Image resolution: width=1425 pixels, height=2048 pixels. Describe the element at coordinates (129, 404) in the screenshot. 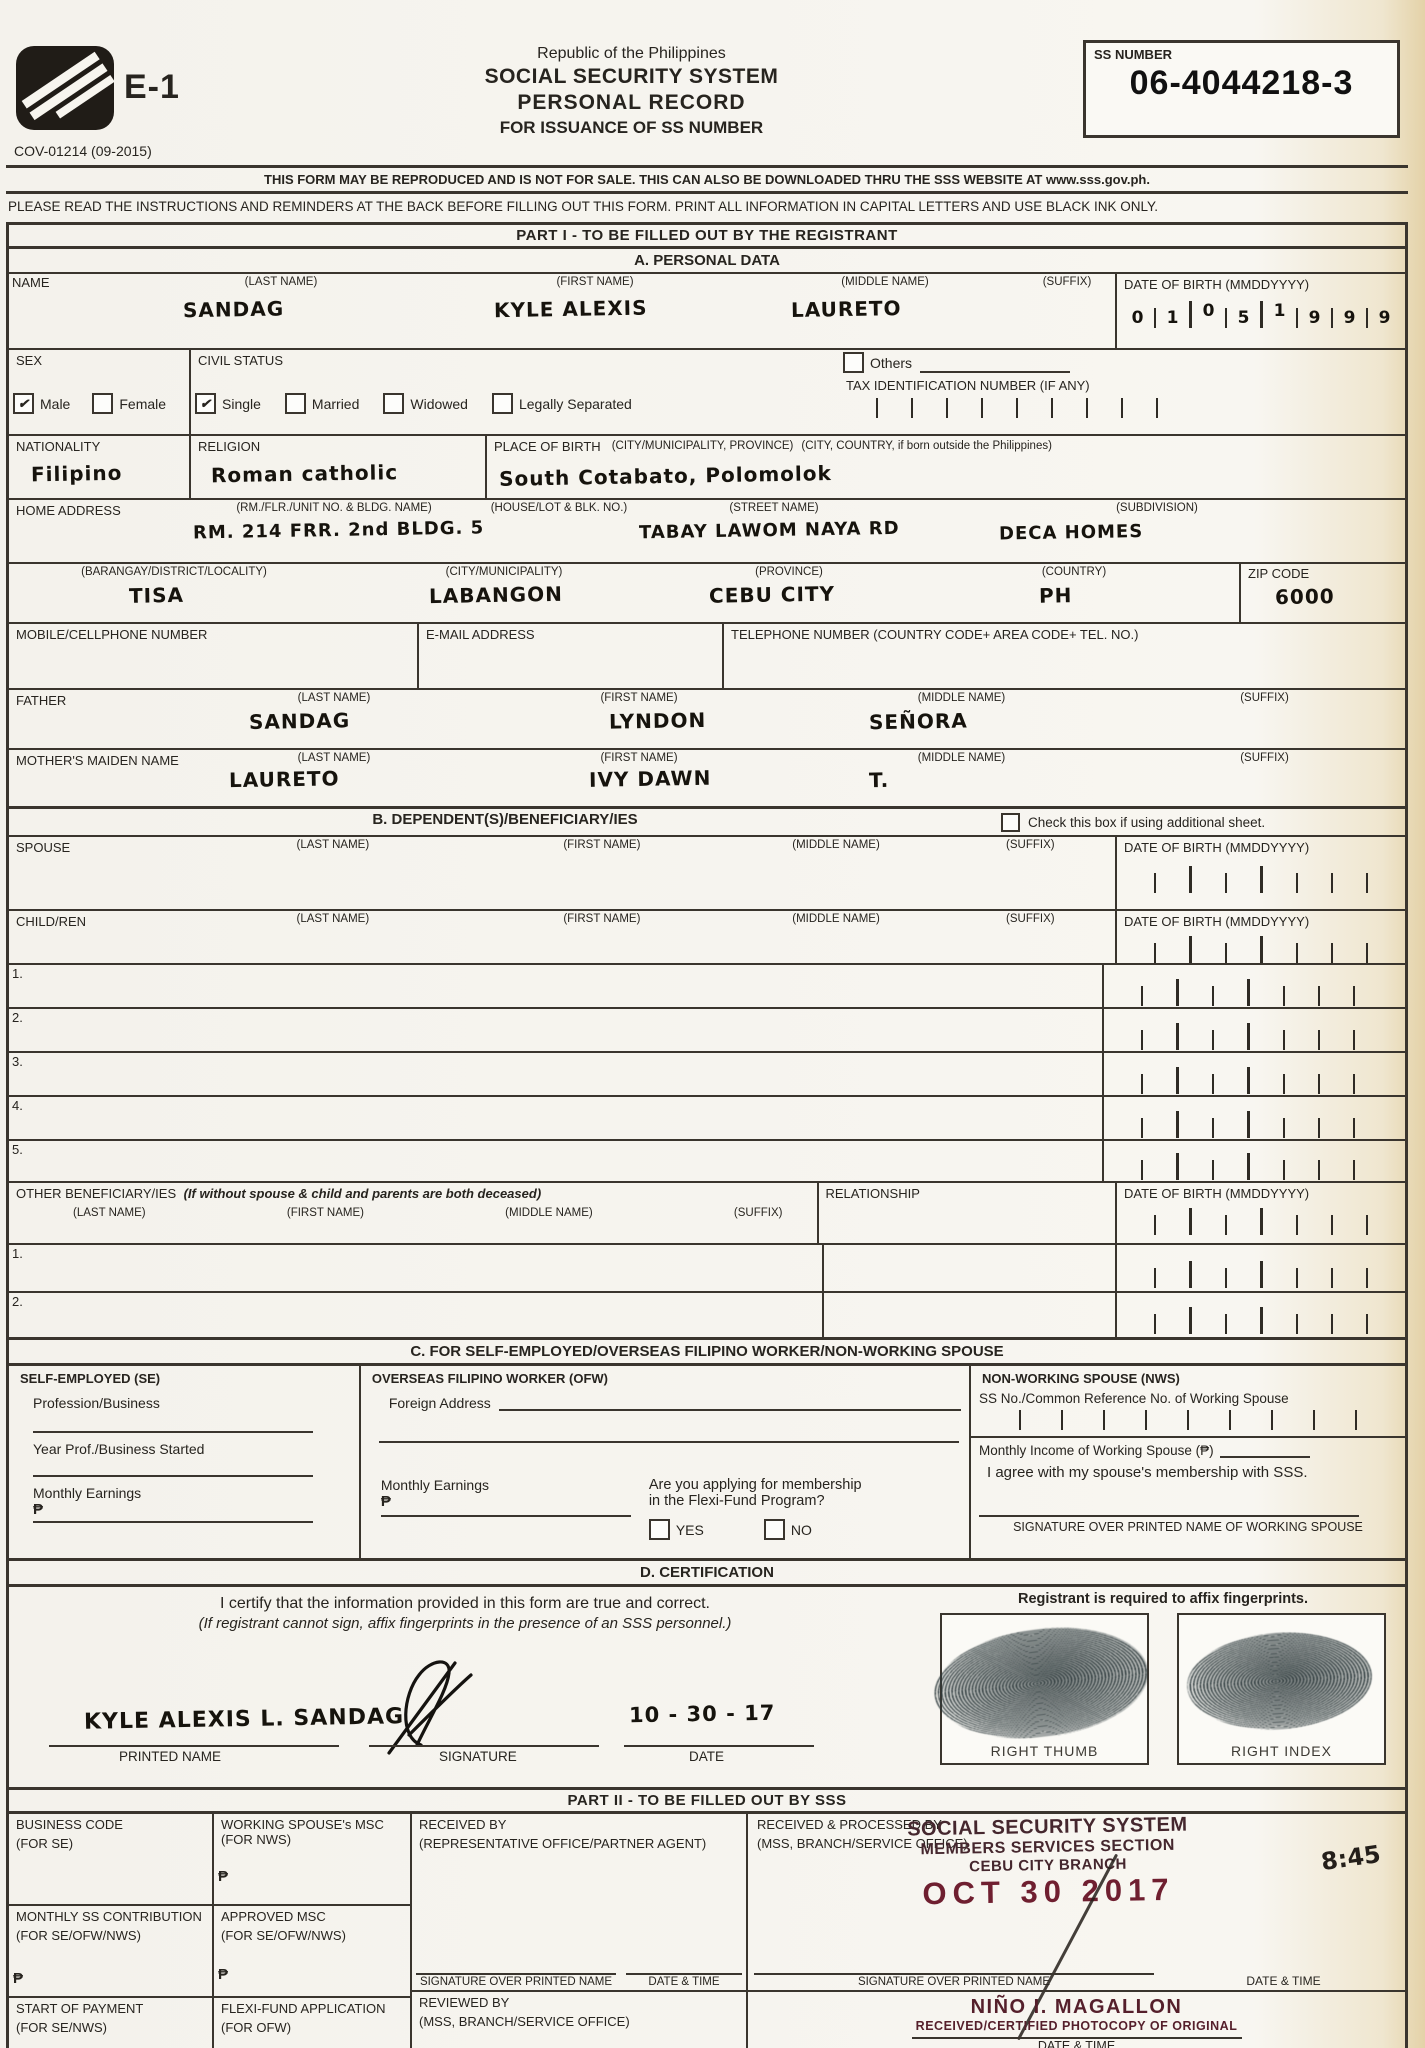

I see `sex-female-option: Female` at that location.